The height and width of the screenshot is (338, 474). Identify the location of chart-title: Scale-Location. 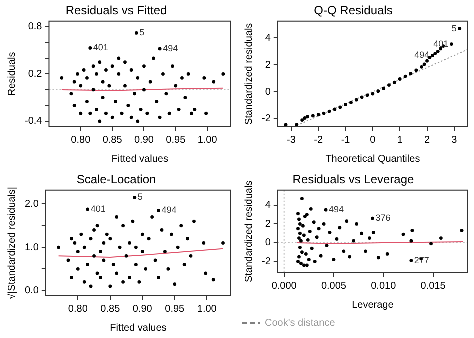
(116, 179).